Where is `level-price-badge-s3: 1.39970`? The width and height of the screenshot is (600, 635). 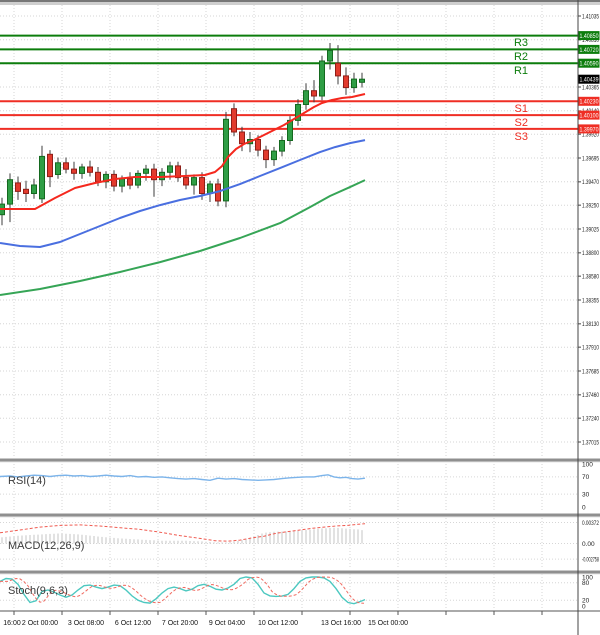
level-price-badge-s3: 1.39970 is located at coordinates (589, 129).